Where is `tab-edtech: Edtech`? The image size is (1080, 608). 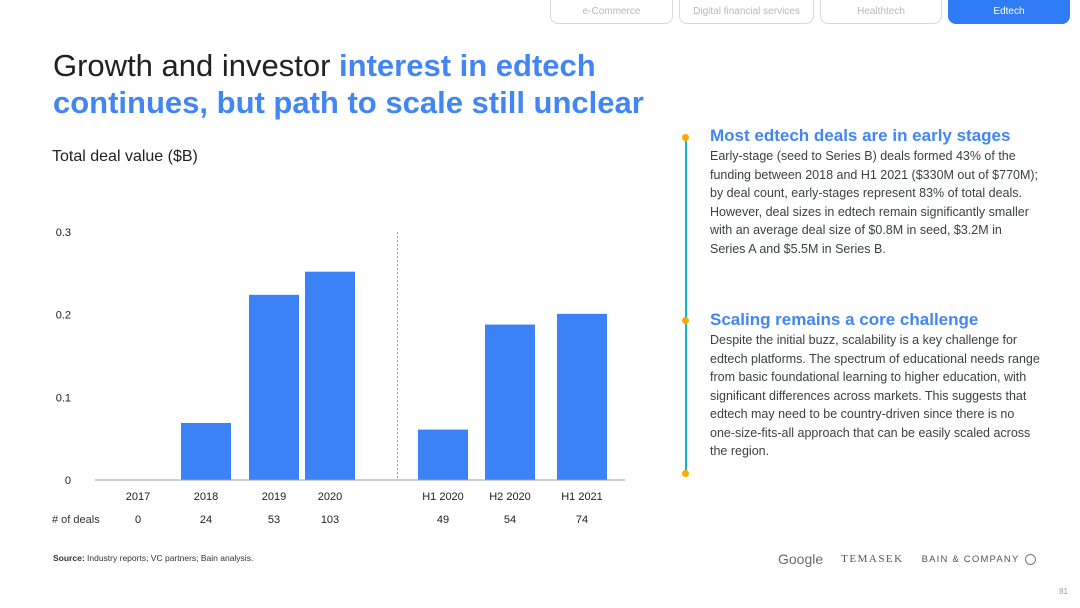
tab-edtech: Edtech is located at coordinates (1009, 12).